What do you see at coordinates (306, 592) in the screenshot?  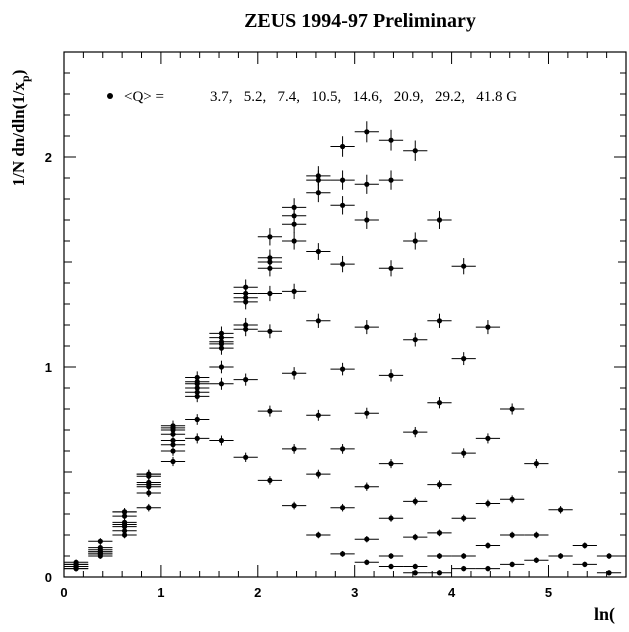 I see `x-tick-labels: 0 1 2 3 4 5` at bounding box center [306, 592].